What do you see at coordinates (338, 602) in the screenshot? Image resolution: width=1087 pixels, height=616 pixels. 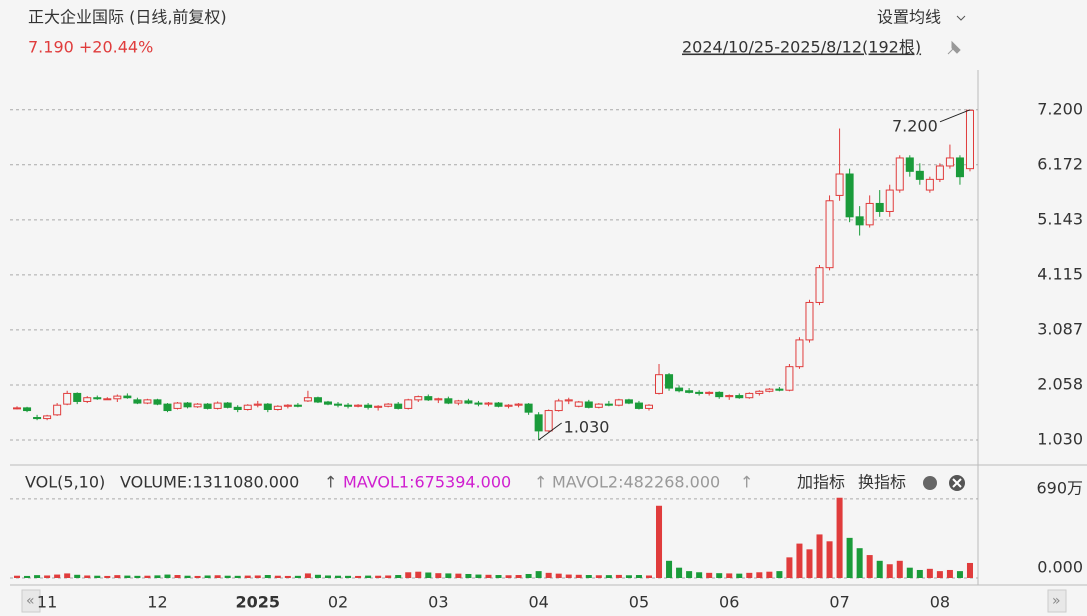 I see `x-tick-label: 02` at bounding box center [338, 602].